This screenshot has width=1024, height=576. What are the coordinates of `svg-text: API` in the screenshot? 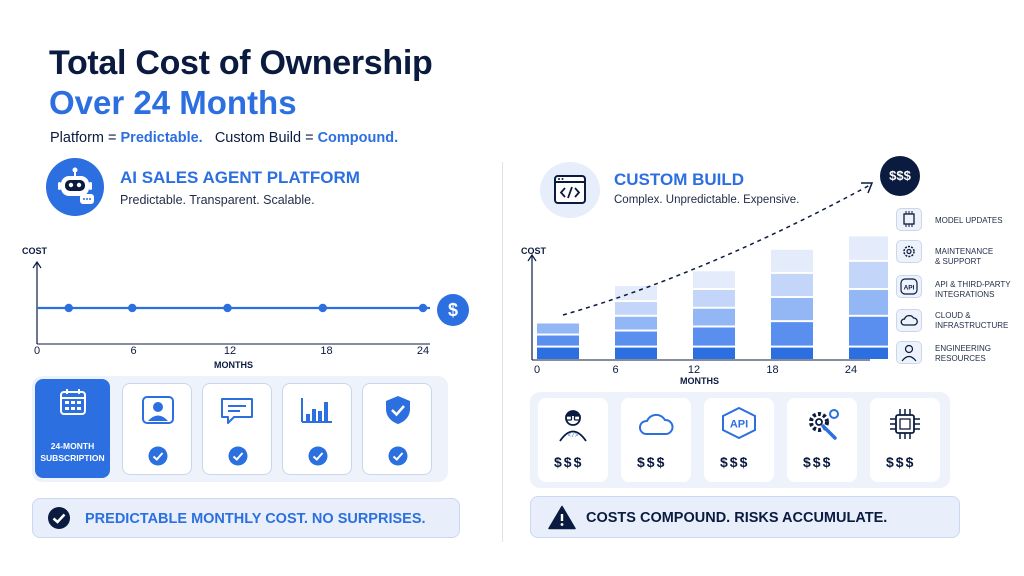 It's located at (739, 425).